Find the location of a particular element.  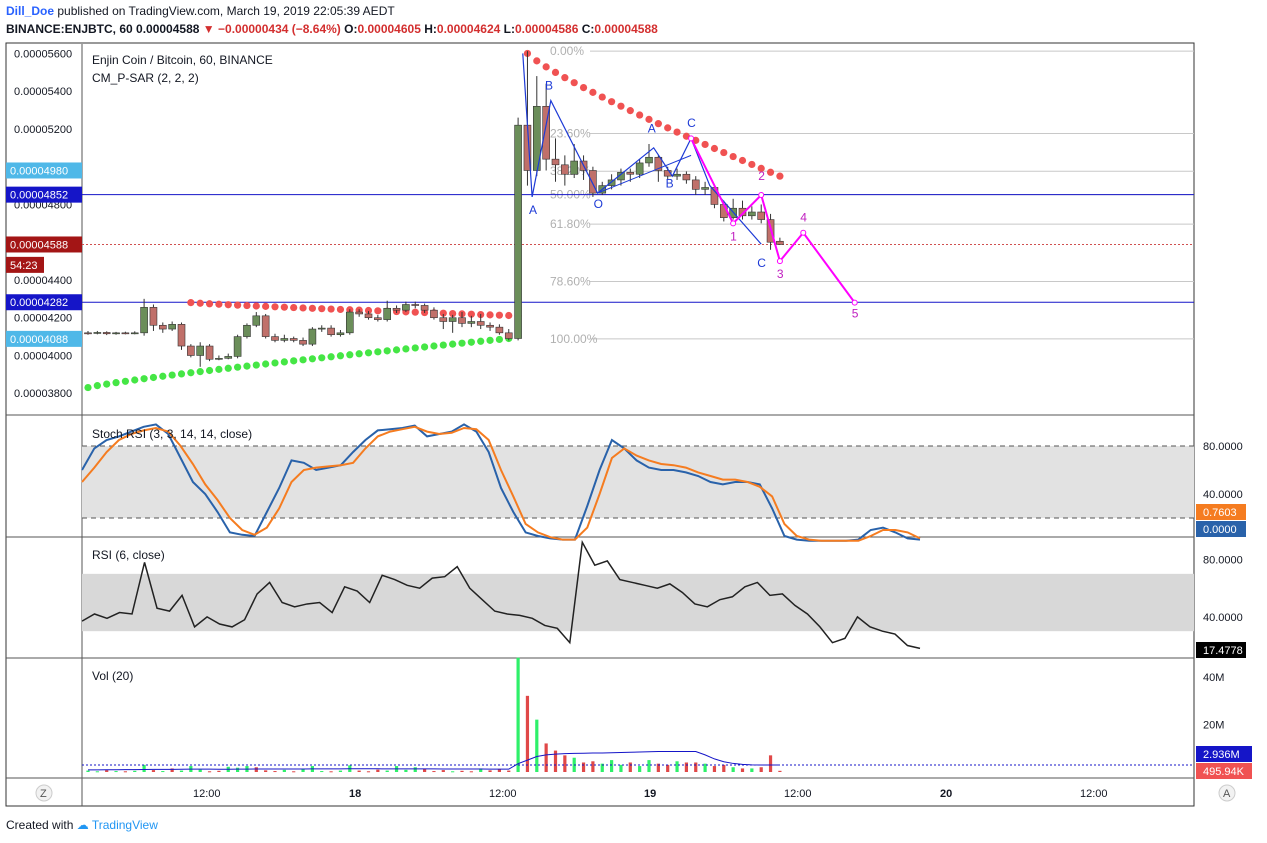

tradingview-brand: TradingView is located at coordinates (124, 825).